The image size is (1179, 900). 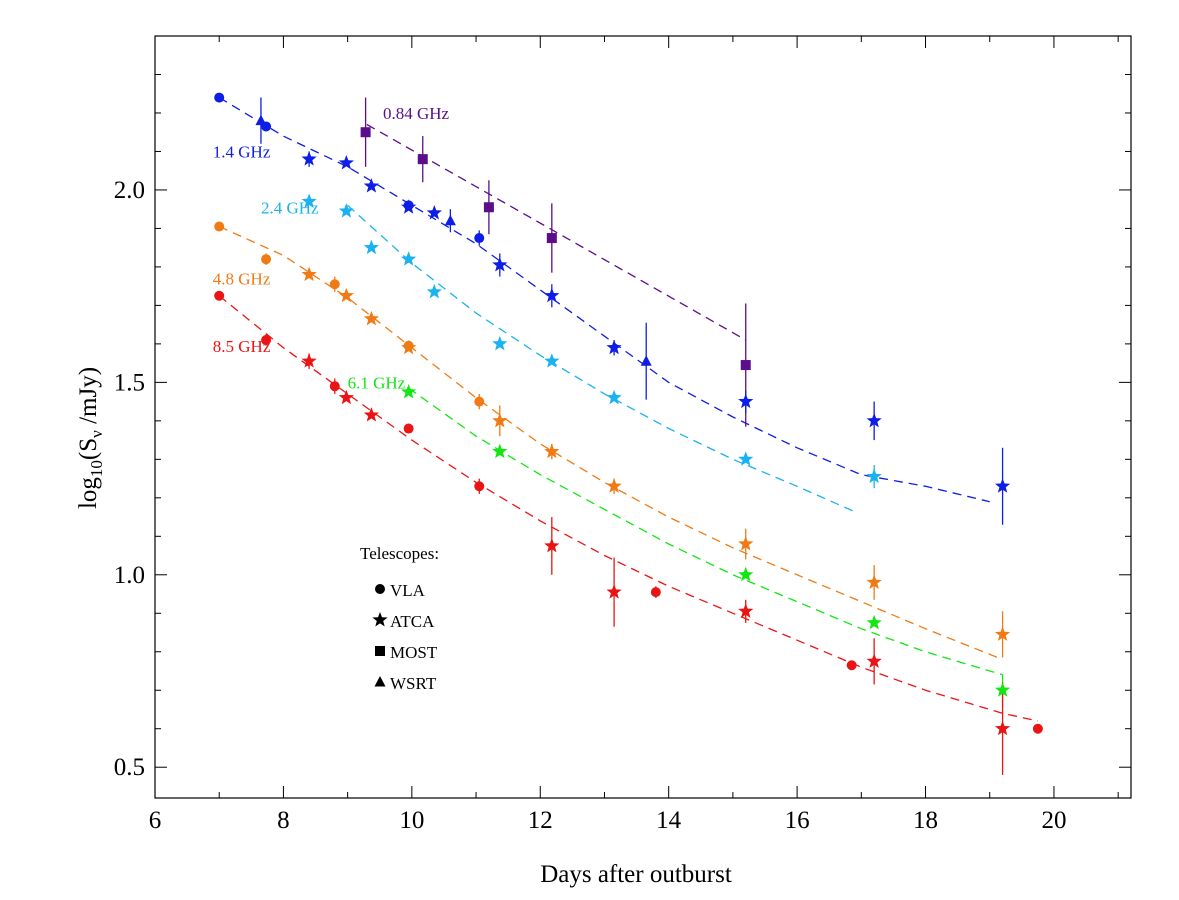 I want to click on legend-label: VLA, so click(x=408, y=590).